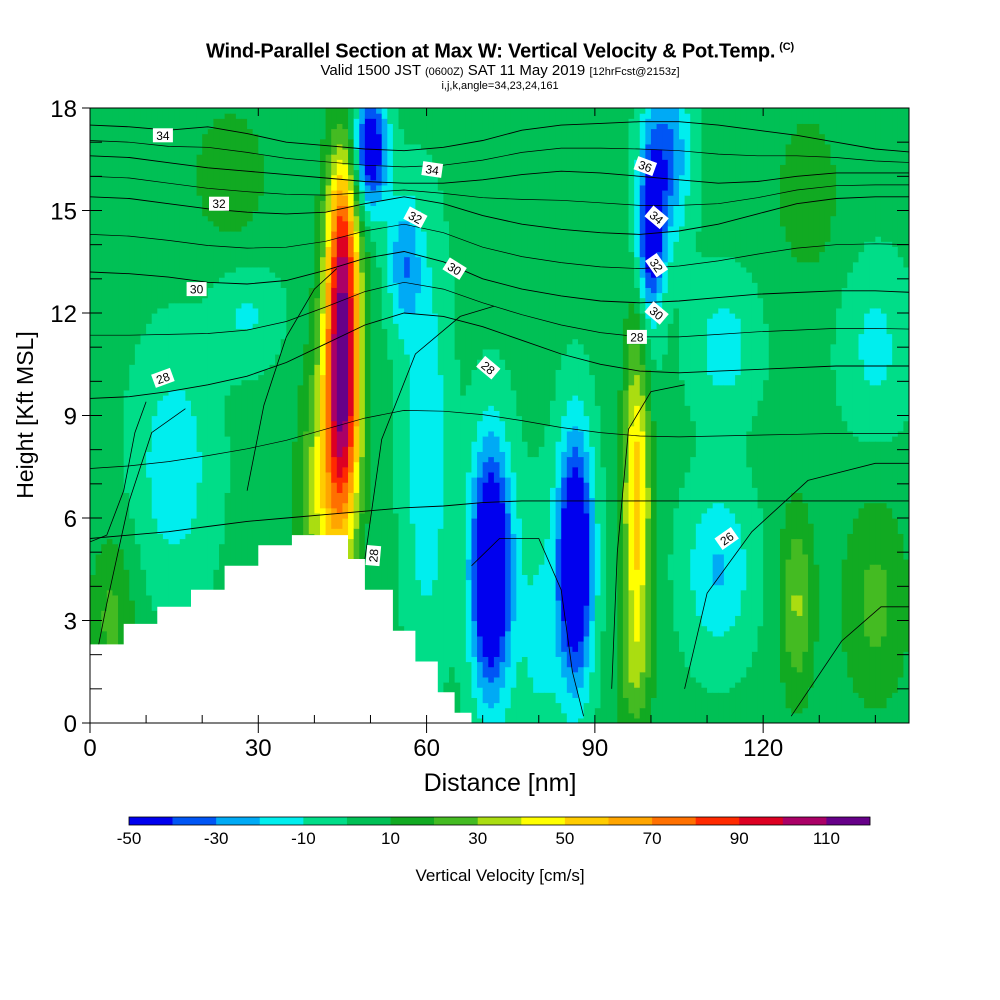 The image size is (1000, 1000). What do you see at coordinates (89, 748) in the screenshot?
I see `x-tick-label: 0` at bounding box center [89, 748].